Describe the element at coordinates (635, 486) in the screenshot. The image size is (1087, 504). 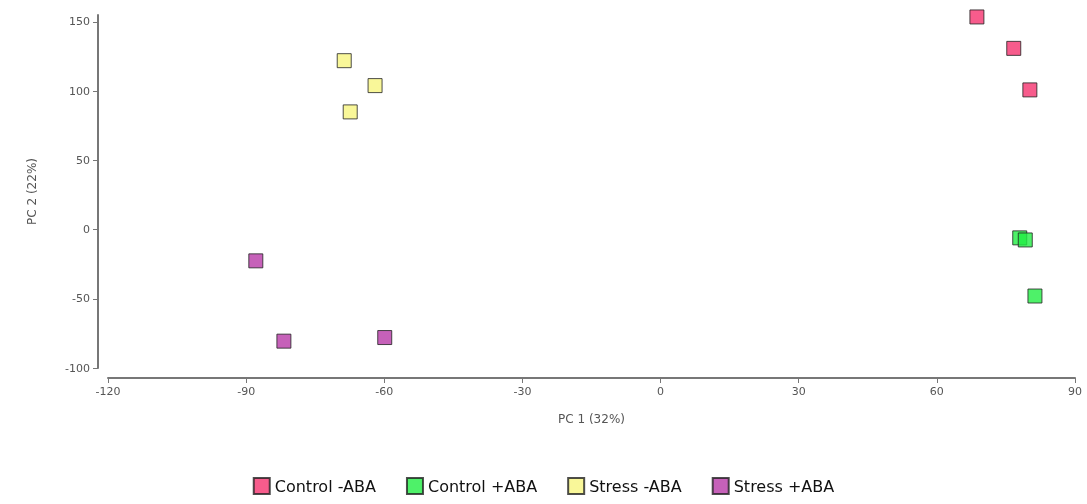
I see `legend-label: Stress -ABA` at that location.